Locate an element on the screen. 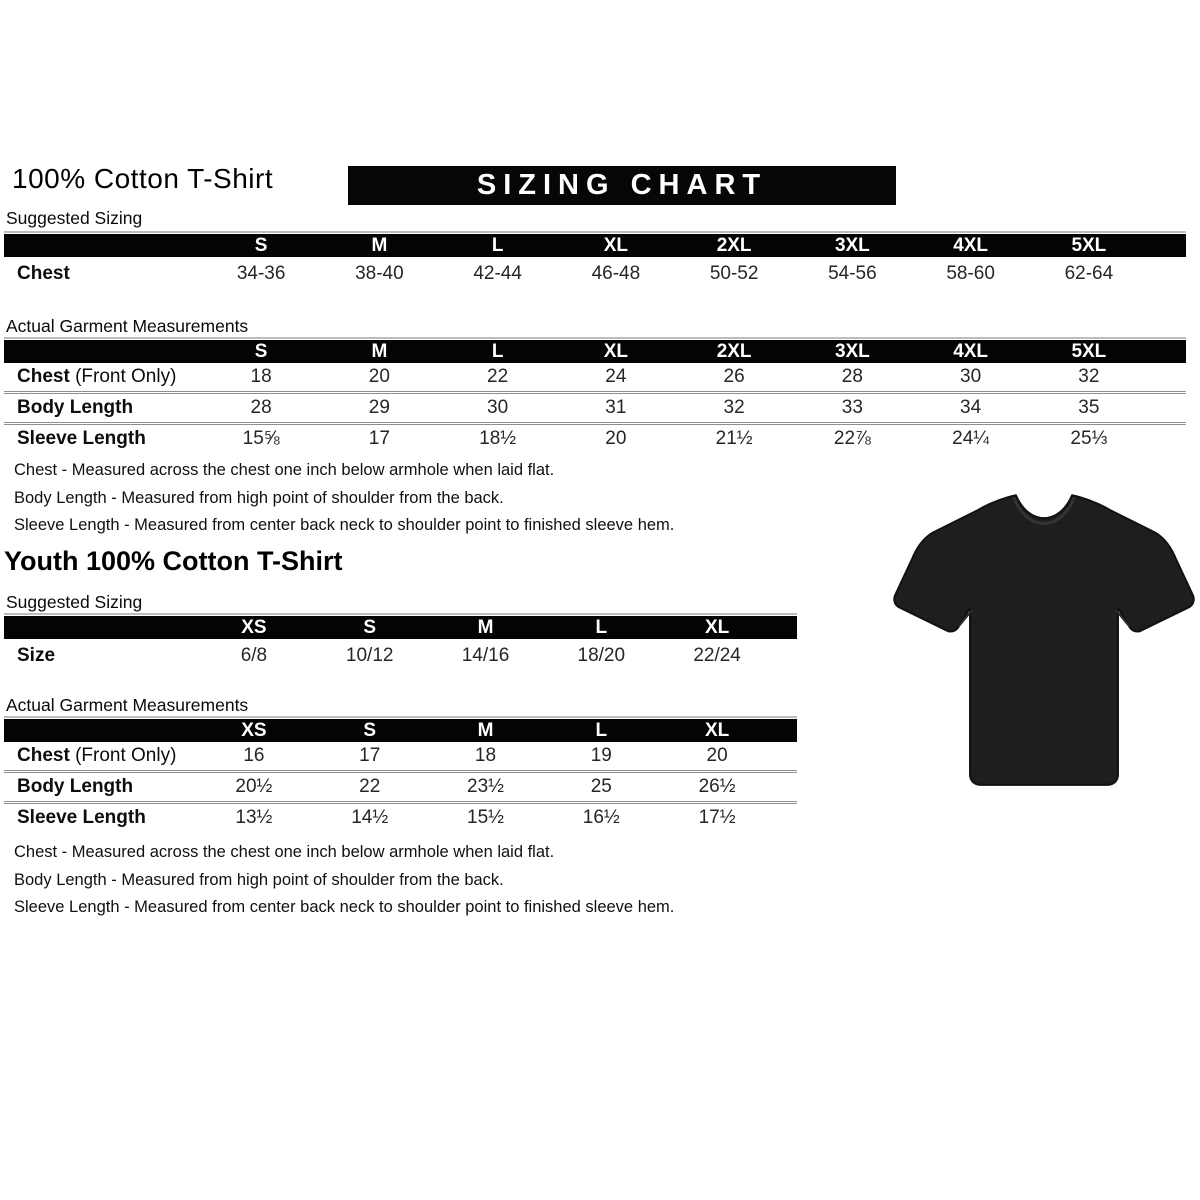  table-cell: 23½ is located at coordinates (485, 786).